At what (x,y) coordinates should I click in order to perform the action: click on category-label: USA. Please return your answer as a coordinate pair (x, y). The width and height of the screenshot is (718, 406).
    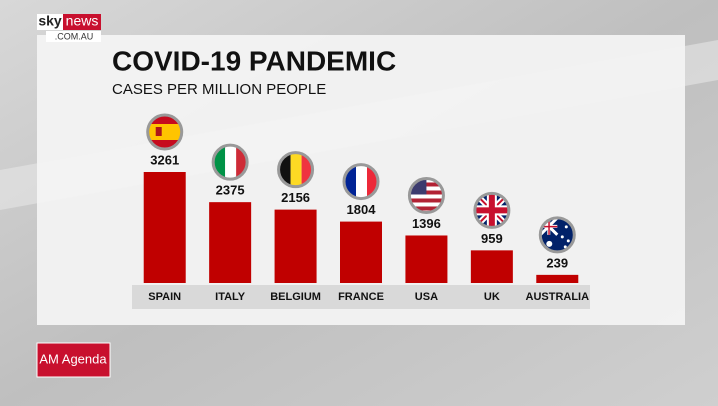
    Looking at the image, I should click on (426, 297).